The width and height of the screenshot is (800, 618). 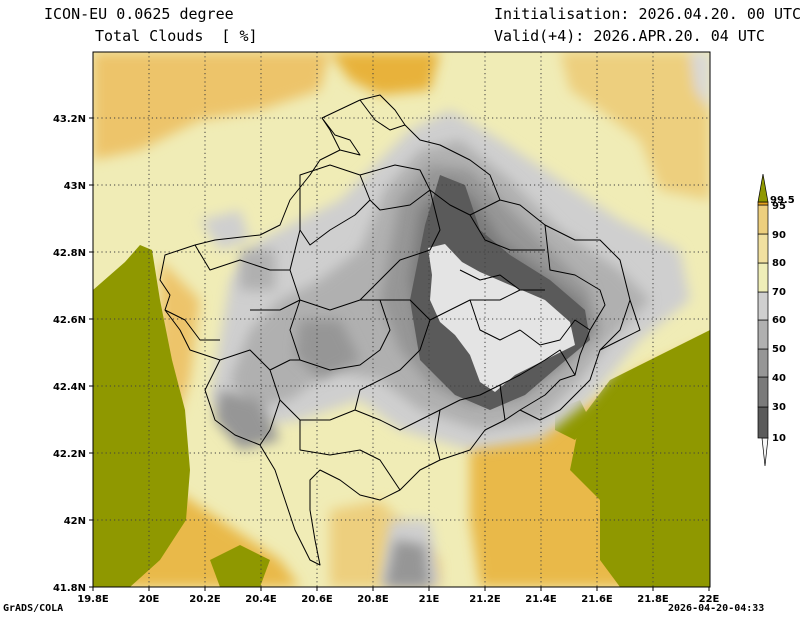 I want to click on lat-label: 42.6N, so click(x=69, y=320).